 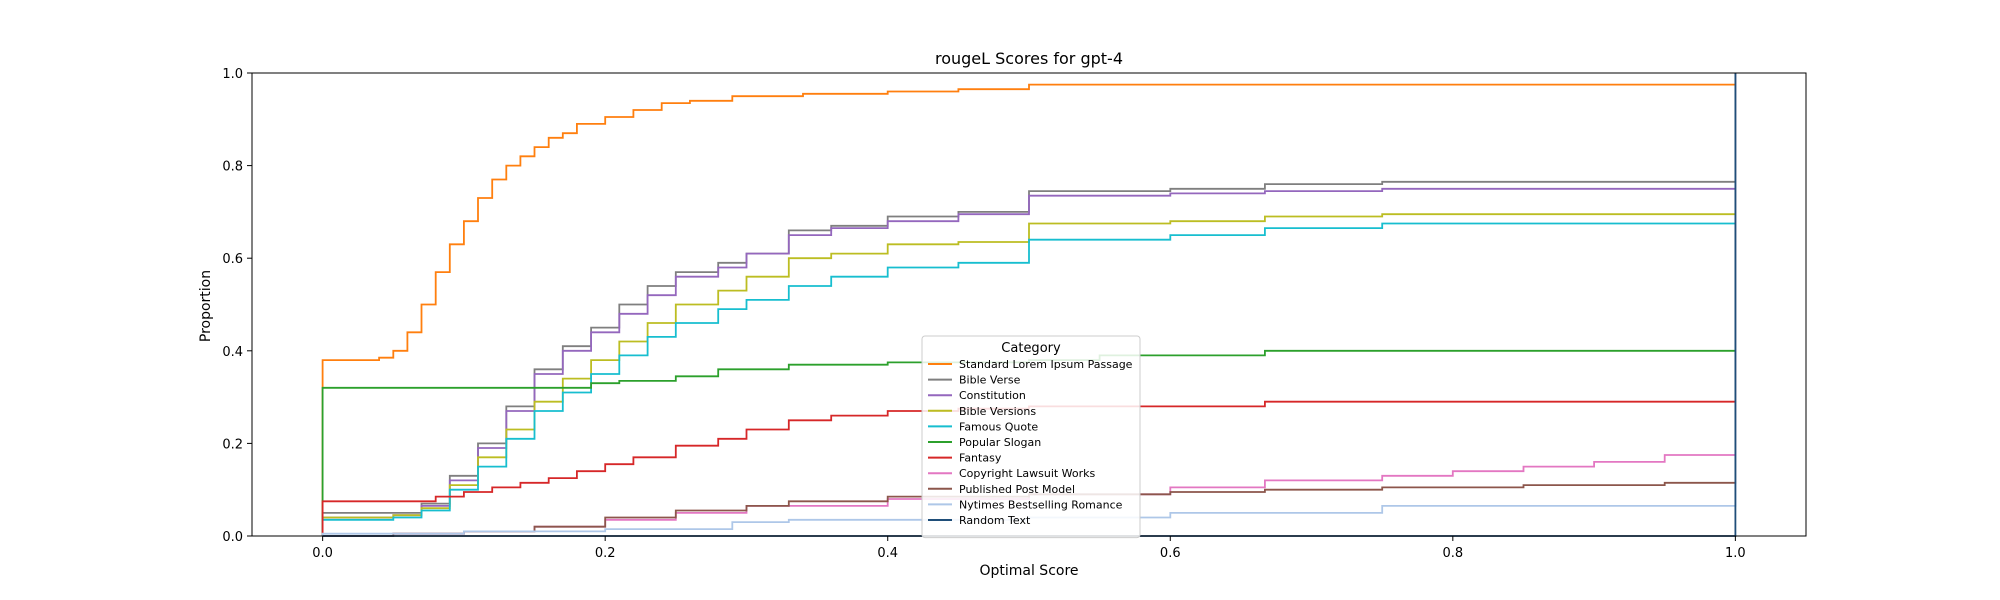 I want to click on legend-entry-3: Bible Versions, so click(x=997, y=411).